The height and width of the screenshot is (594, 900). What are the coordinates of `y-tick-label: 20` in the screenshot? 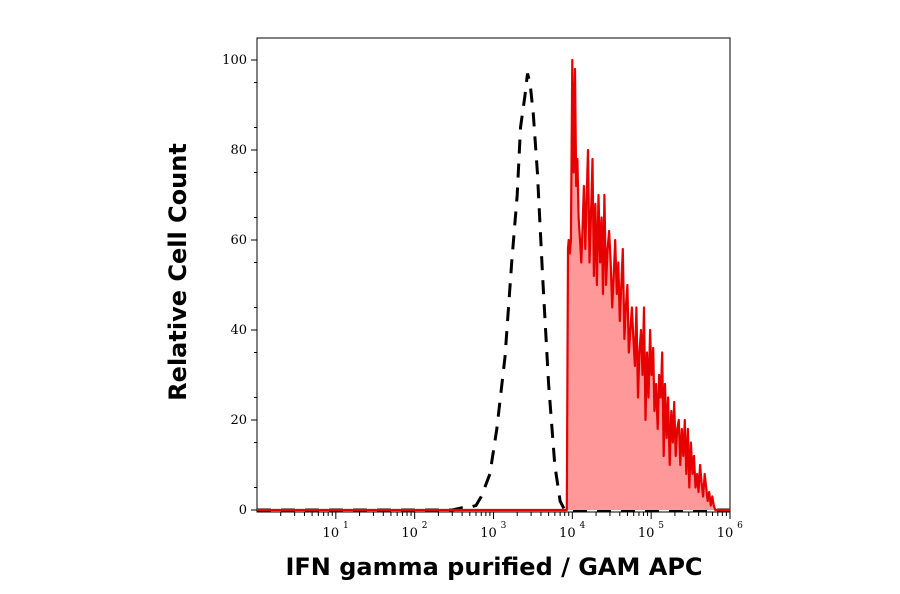 It's located at (238, 420).